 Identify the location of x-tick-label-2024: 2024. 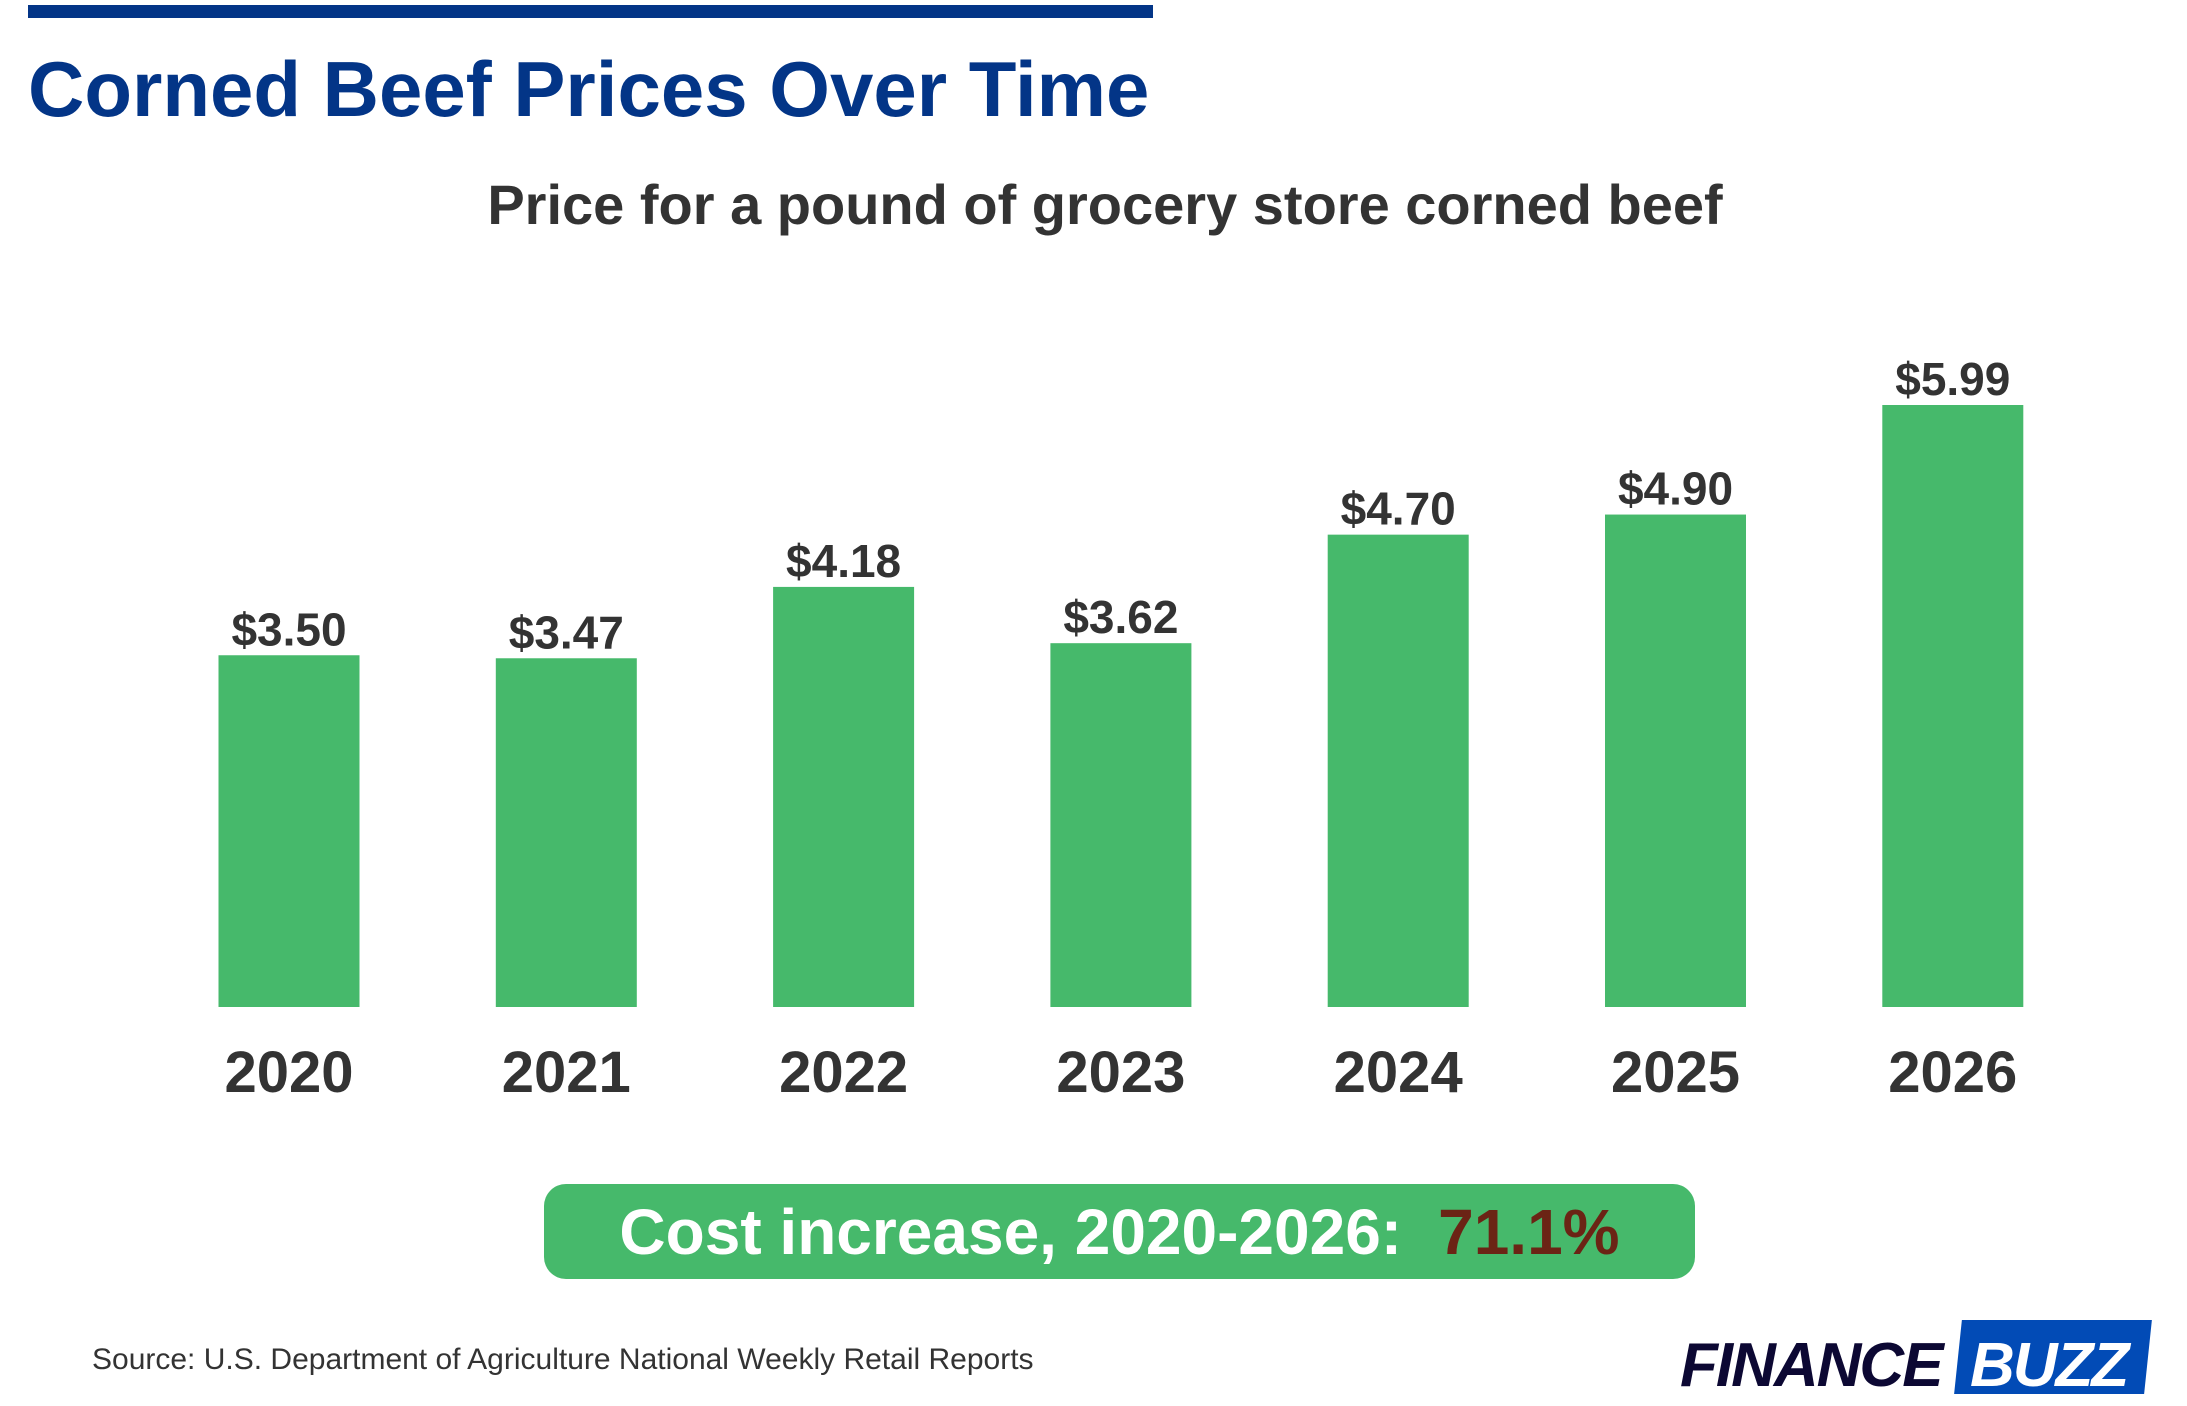
(1398, 1072).